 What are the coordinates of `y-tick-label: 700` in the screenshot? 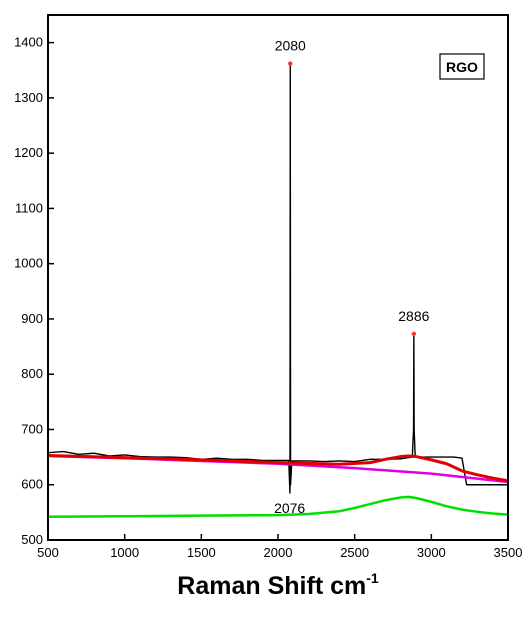 It's located at (32, 428).